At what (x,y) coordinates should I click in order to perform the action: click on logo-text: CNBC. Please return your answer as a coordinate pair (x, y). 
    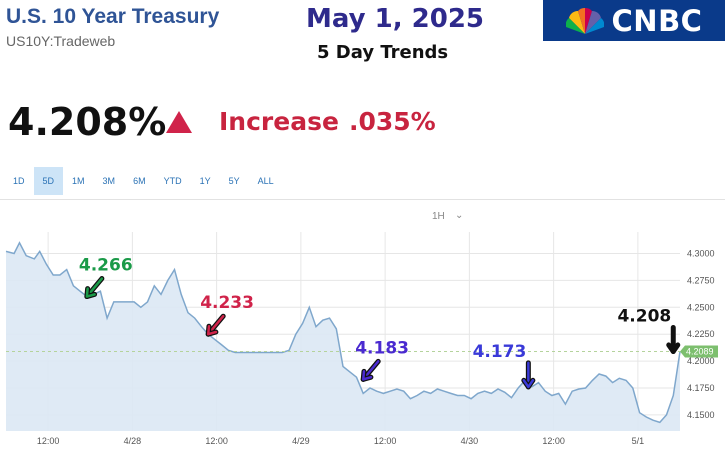
    Looking at the image, I should click on (657, 20).